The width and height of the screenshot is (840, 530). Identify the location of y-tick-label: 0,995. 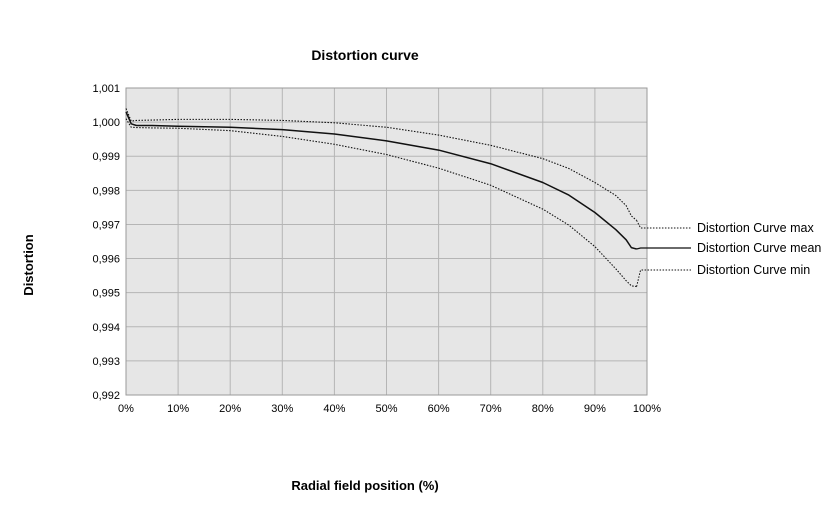
(106, 294).